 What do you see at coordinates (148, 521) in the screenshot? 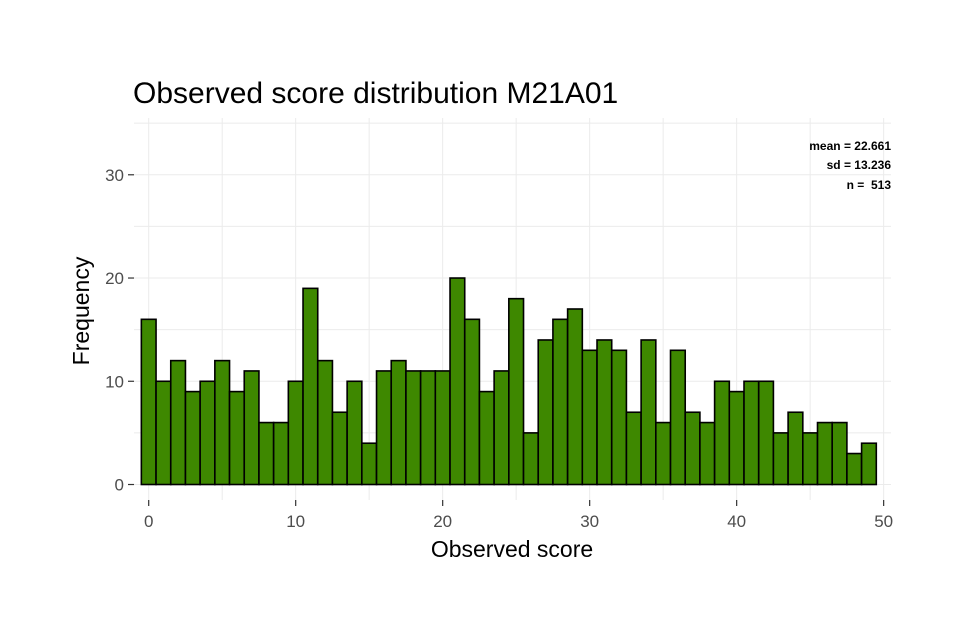
I see `x-tick-label: 0` at bounding box center [148, 521].